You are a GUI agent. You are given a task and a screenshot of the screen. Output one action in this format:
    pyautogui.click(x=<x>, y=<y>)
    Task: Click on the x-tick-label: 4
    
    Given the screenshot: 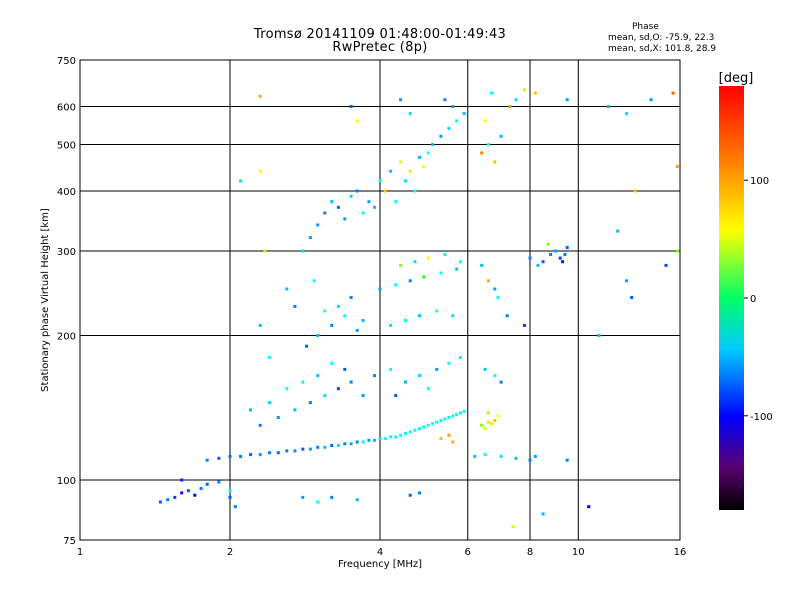 What is the action you would take?
    pyautogui.click(x=380, y=552)
    